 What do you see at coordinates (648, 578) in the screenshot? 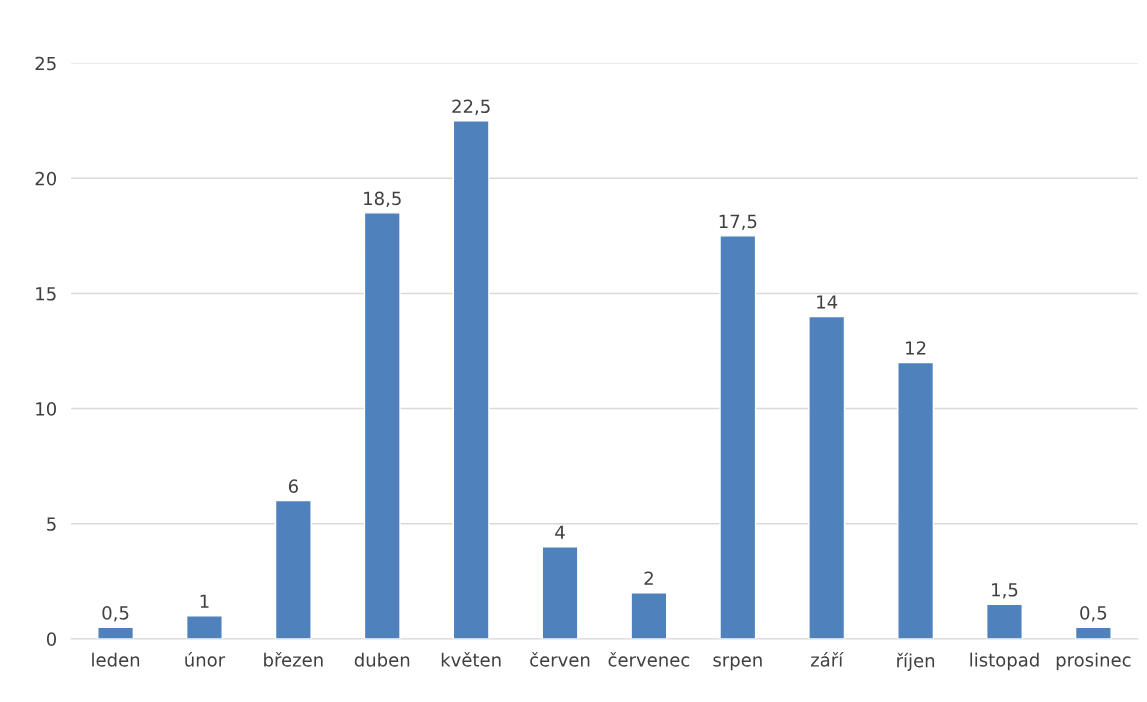
I see `data-label: 2` at bounding box center [648, 578].